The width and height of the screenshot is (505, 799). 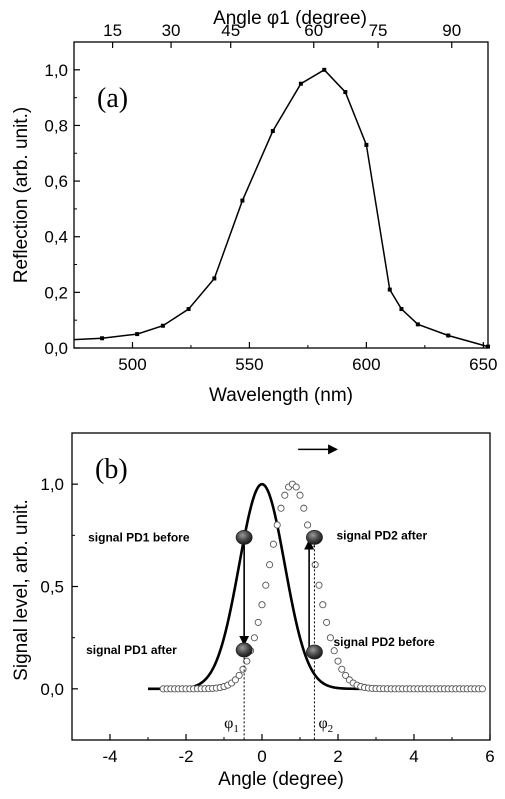 What do you see at coordinates (290, 18) in the screenshot?
I see `panel-a-top-axis-title: Angle φ1 (degree)` at bounding box center [290, 18].